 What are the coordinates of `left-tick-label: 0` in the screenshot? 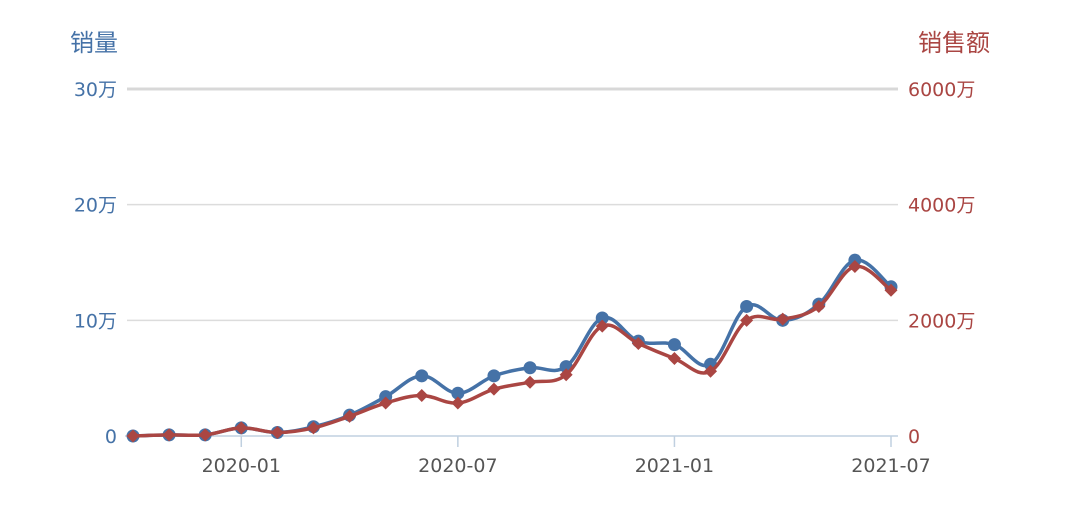 It's located at (111, 437).